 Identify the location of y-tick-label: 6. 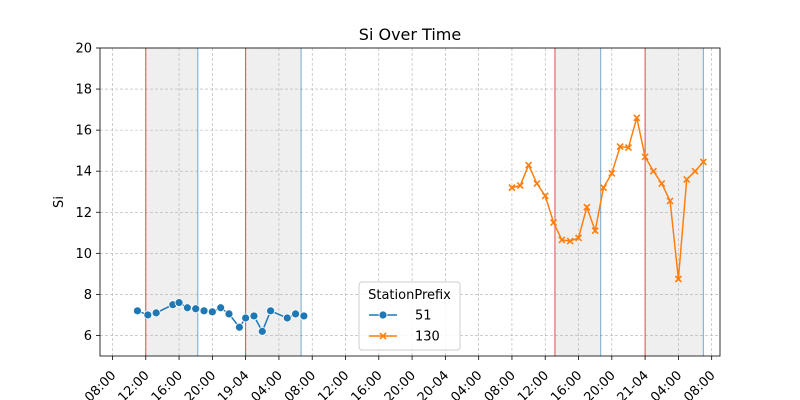
(88, 336).